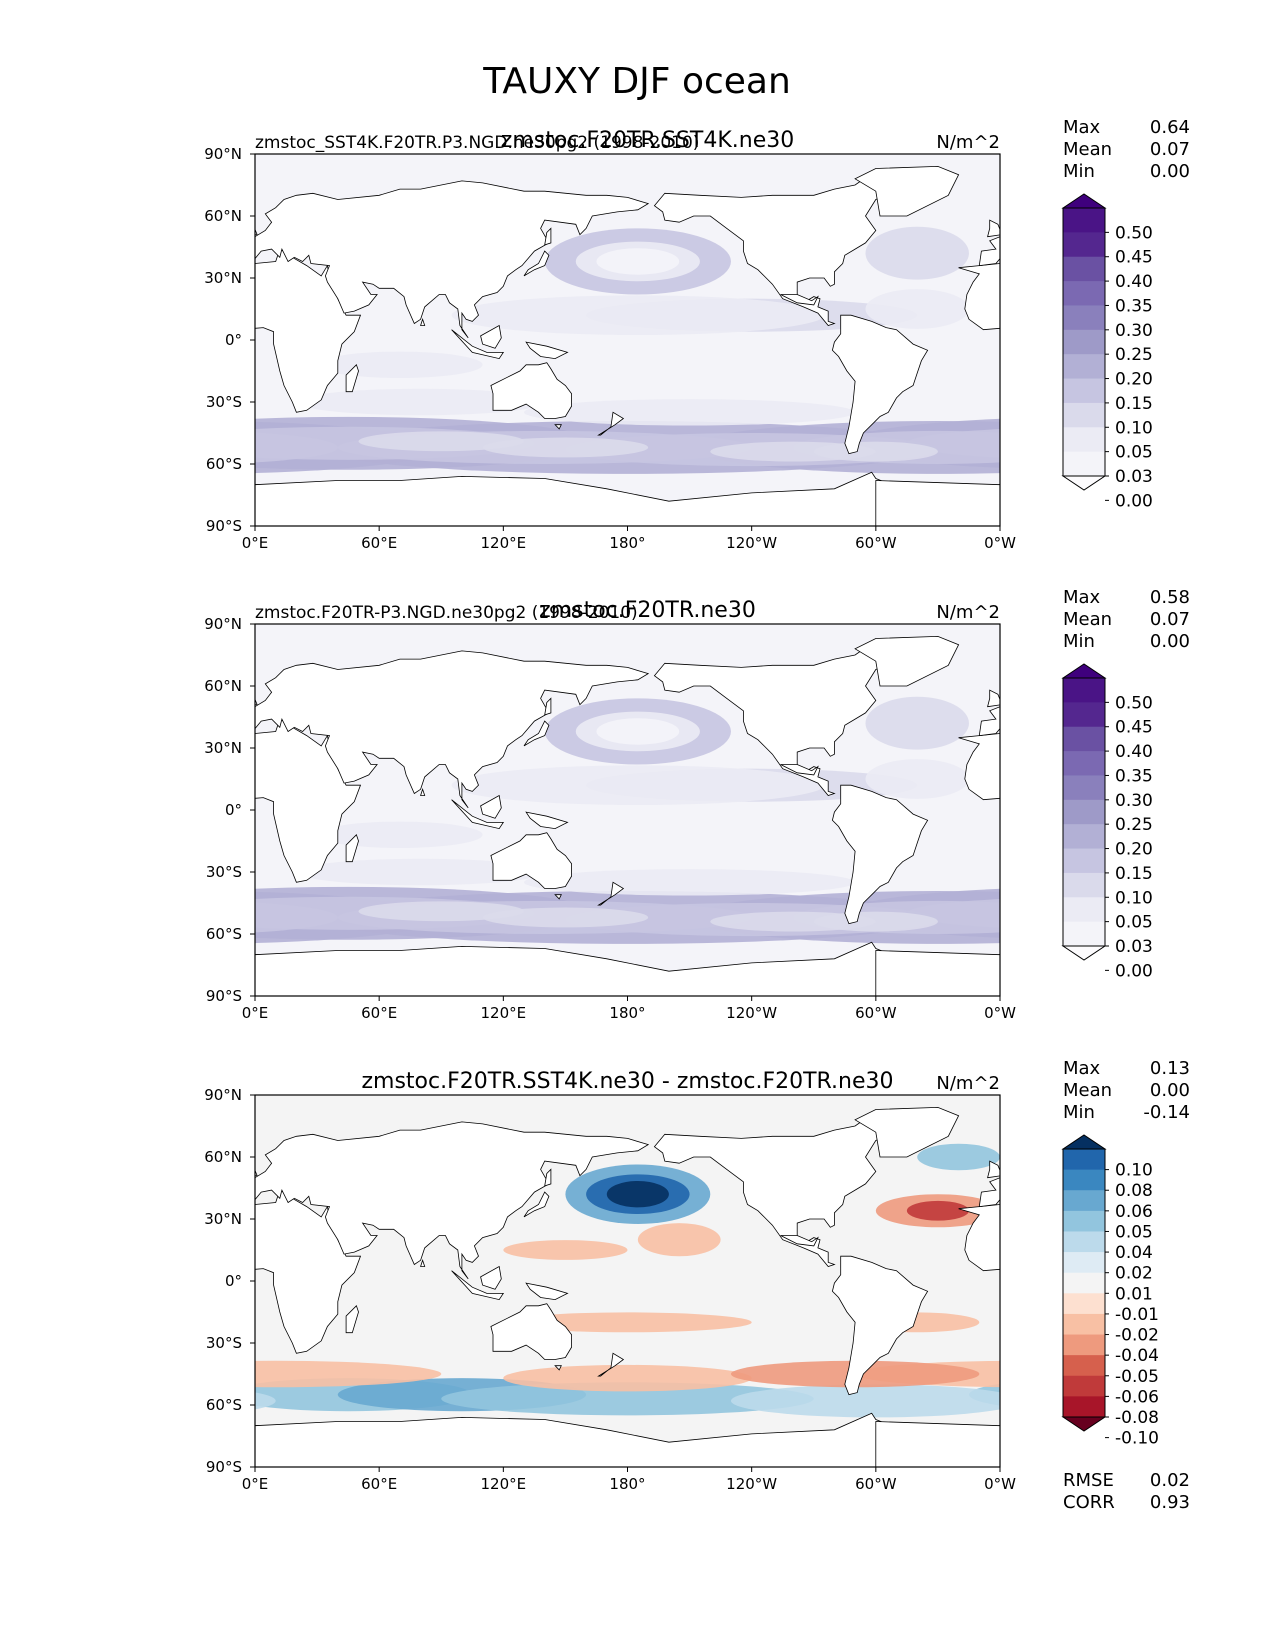  What do you see at coordinates (1137, 1356) in the screenshot?
I see `colorbar-label: -0.04` at bounding box center [1137, 1356].